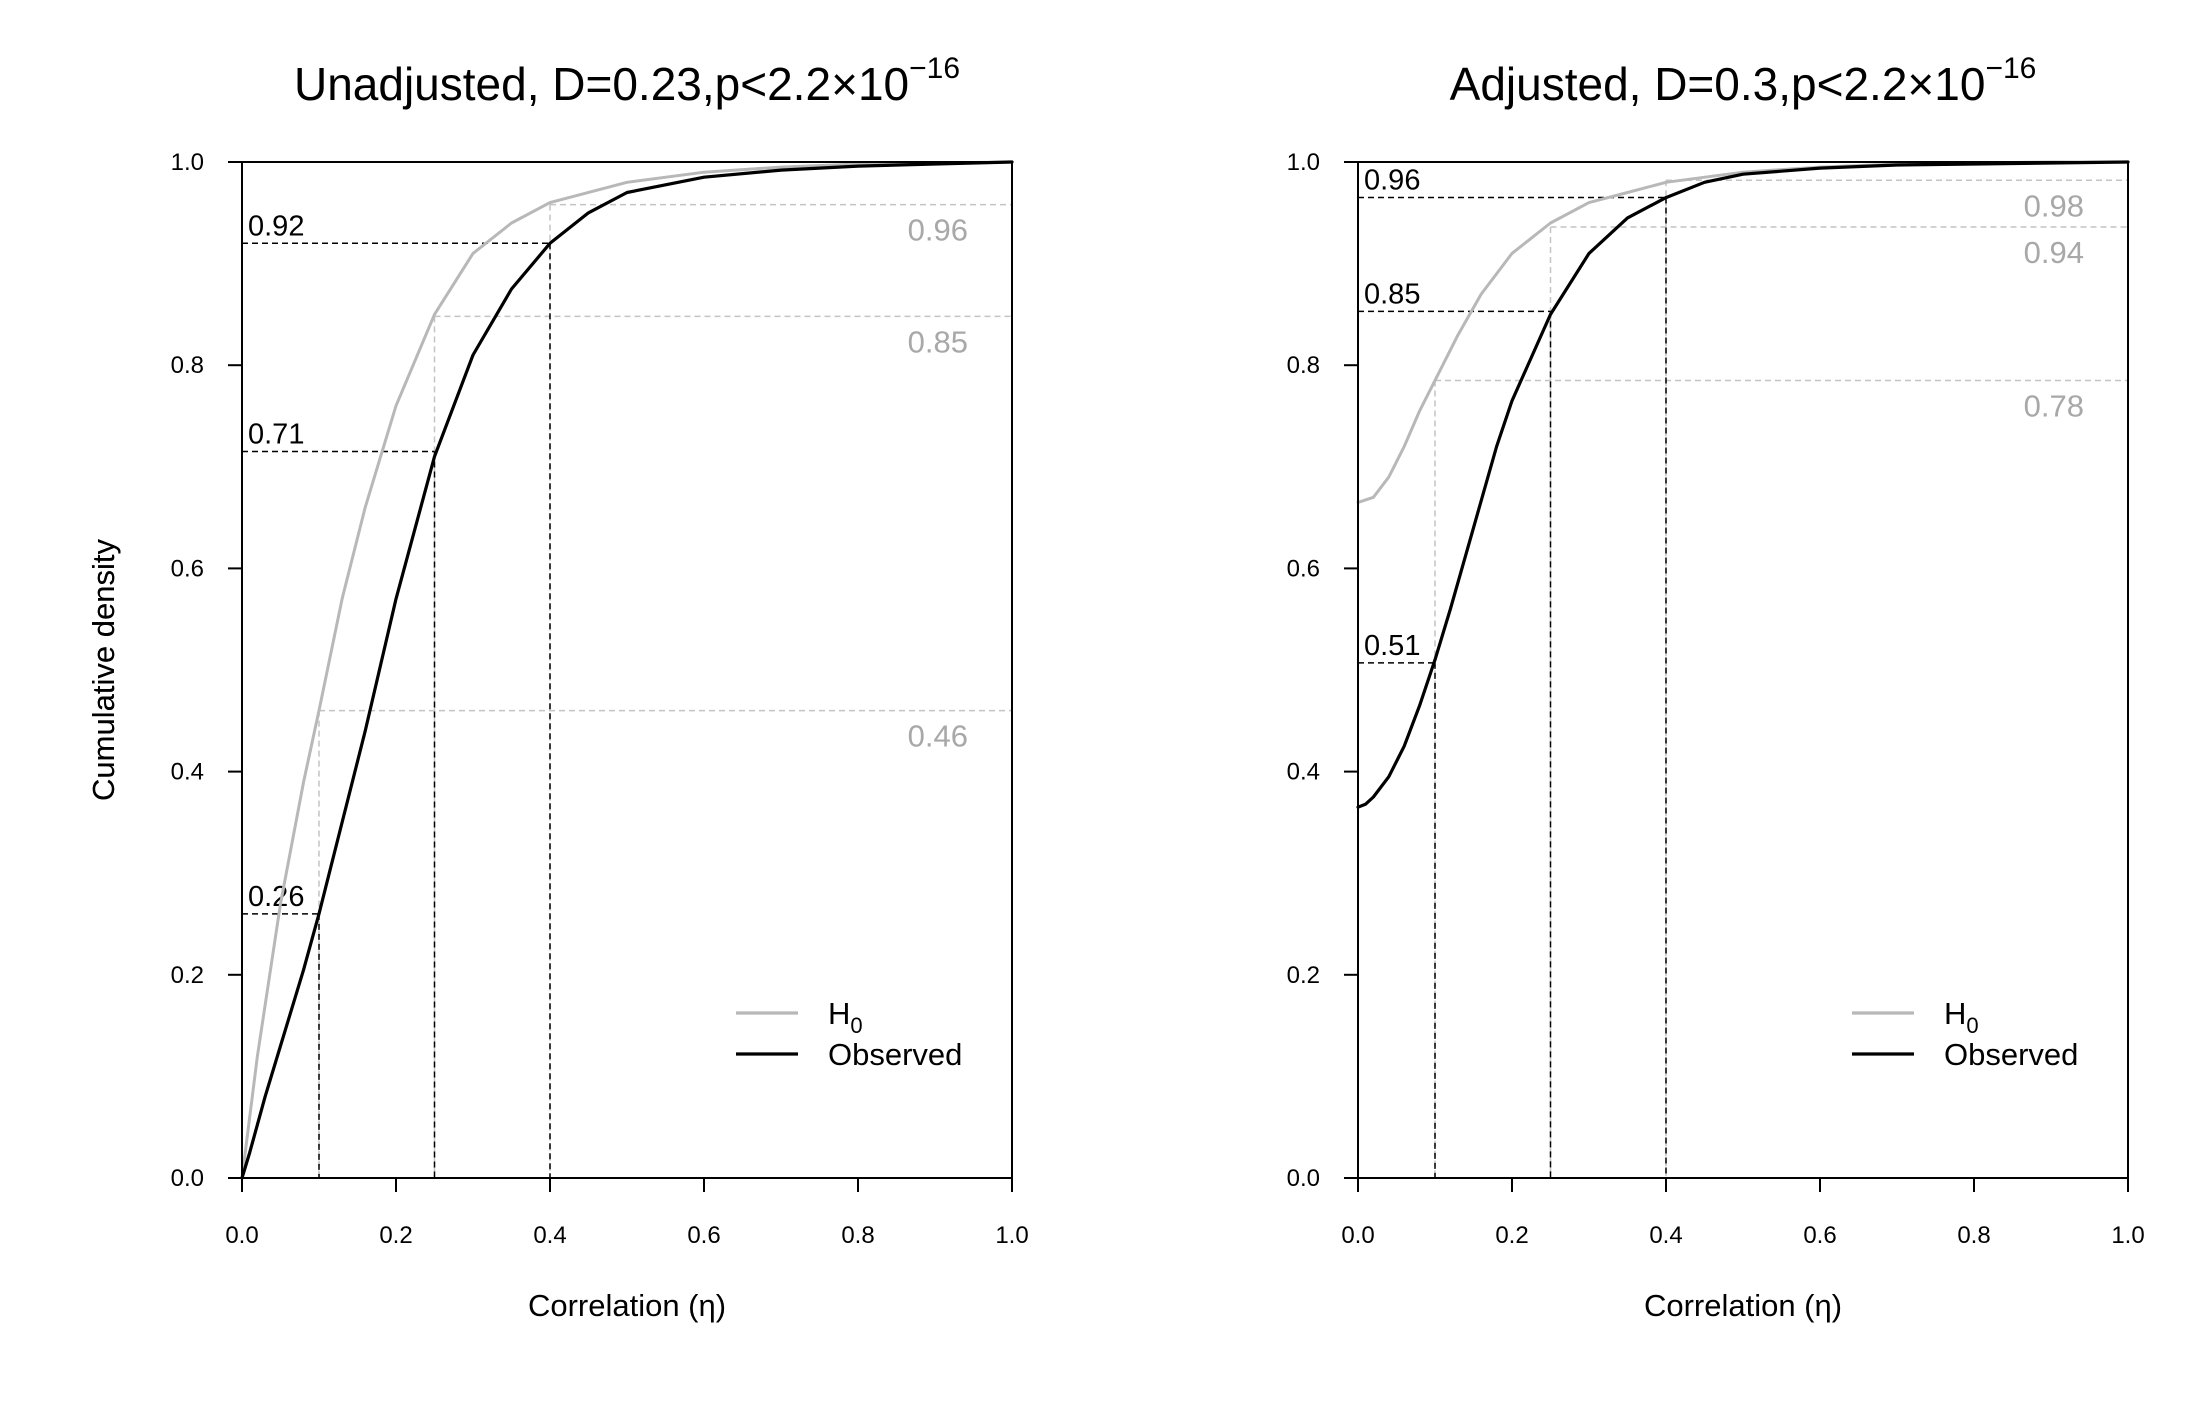 Image resolution: width=2200 pixels, height=1405 pixels. I want to click on observed-cutoff-label: 0.51, so click(1392, 646).